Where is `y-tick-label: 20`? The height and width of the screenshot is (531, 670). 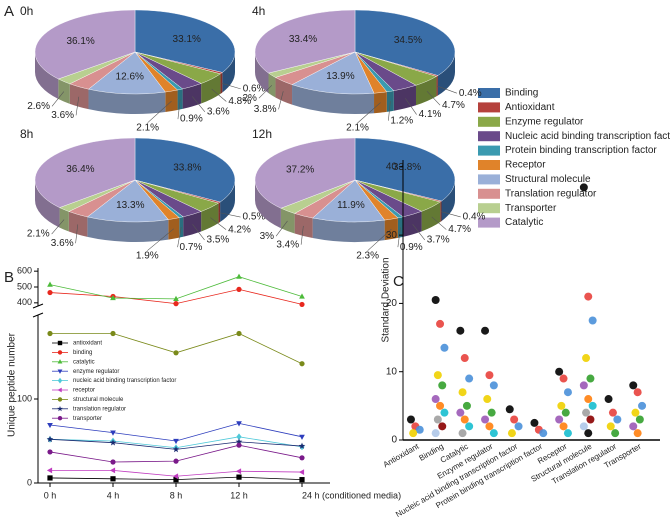
y-tick-label: 20 is located at coordinates (392, 303).